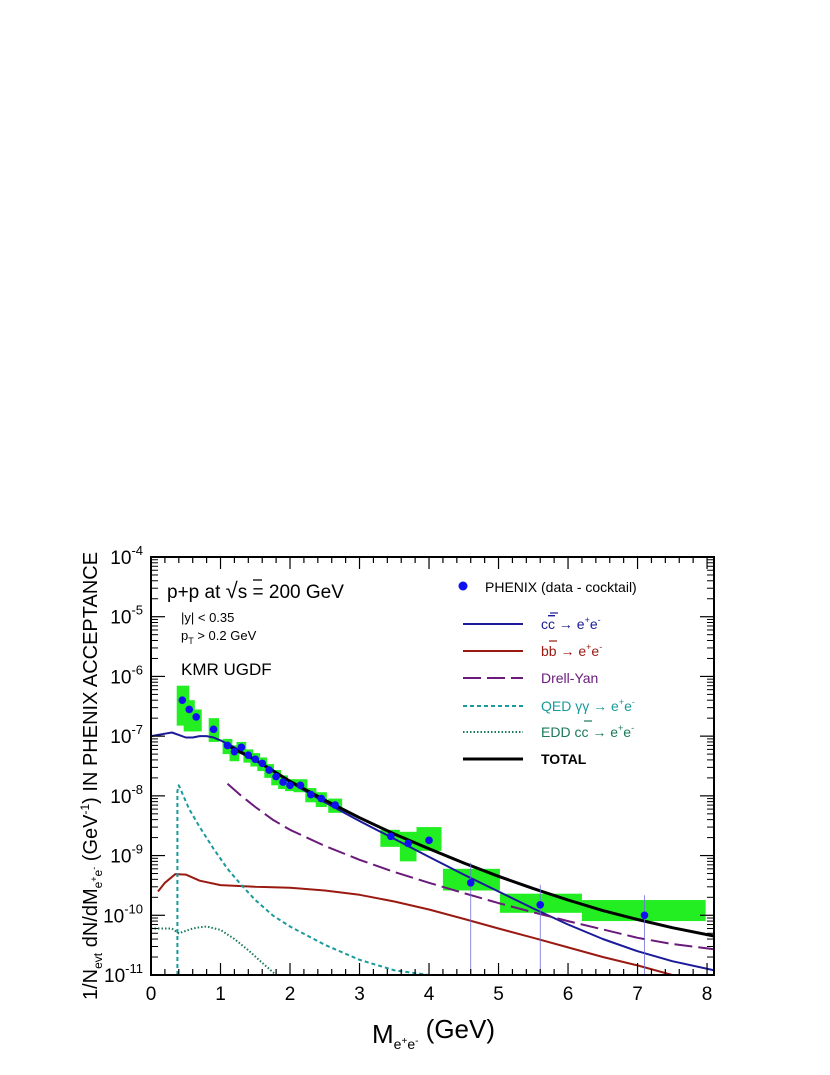 The width and height of the screenshot is (830, 1075). Describe the element at coordinates (561, 587) in the screenshot. I see `legend-label-phenix: PHENIX (data - cocktail)` at that location.